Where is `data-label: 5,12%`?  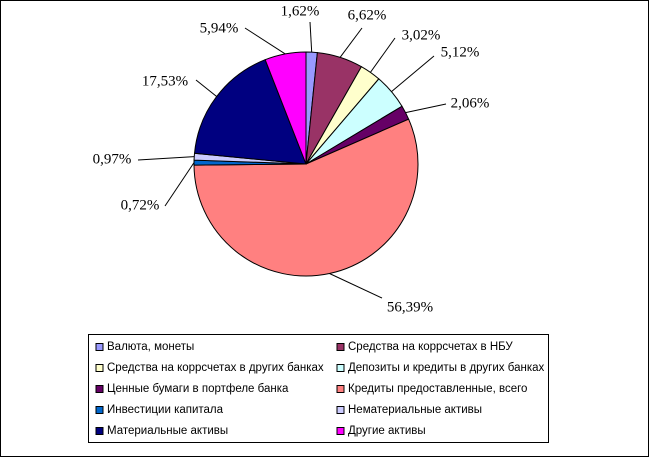 data-label: 5,12% is located at coordinates (460, 52).